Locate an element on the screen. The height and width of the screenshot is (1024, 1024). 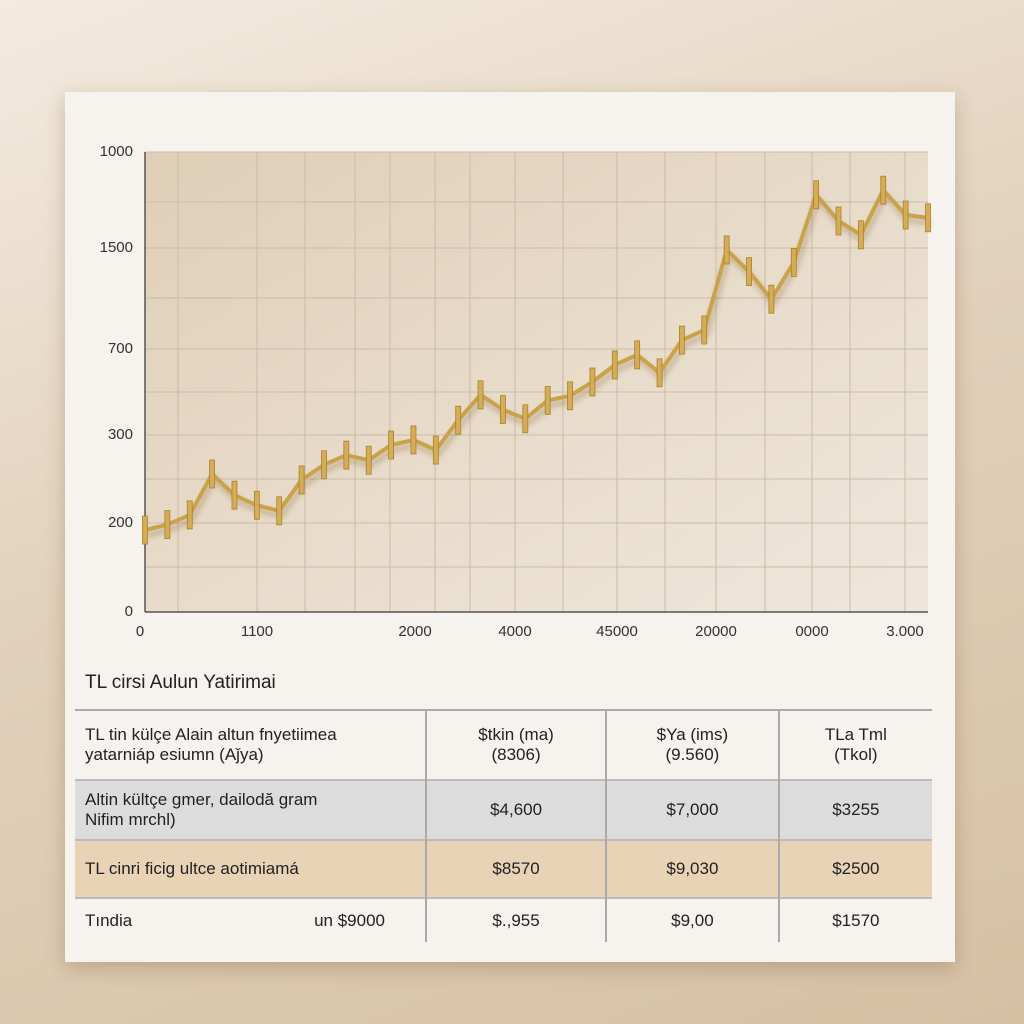
cell-text: $4,600 is located at coordinates (516, 809).